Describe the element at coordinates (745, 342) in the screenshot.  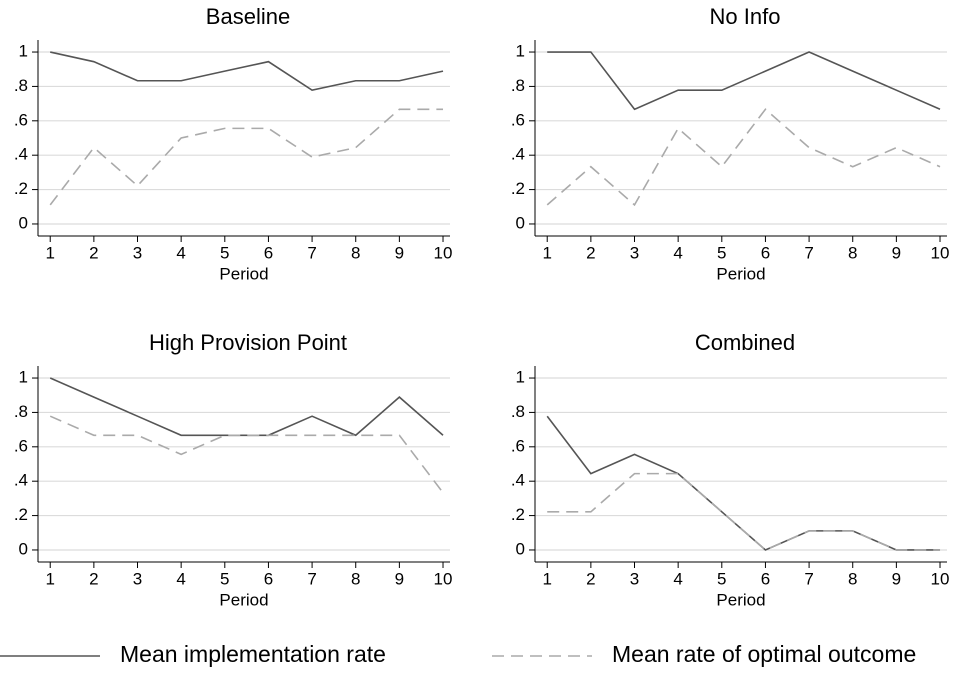
I see `panel-title: Combined` at that location.